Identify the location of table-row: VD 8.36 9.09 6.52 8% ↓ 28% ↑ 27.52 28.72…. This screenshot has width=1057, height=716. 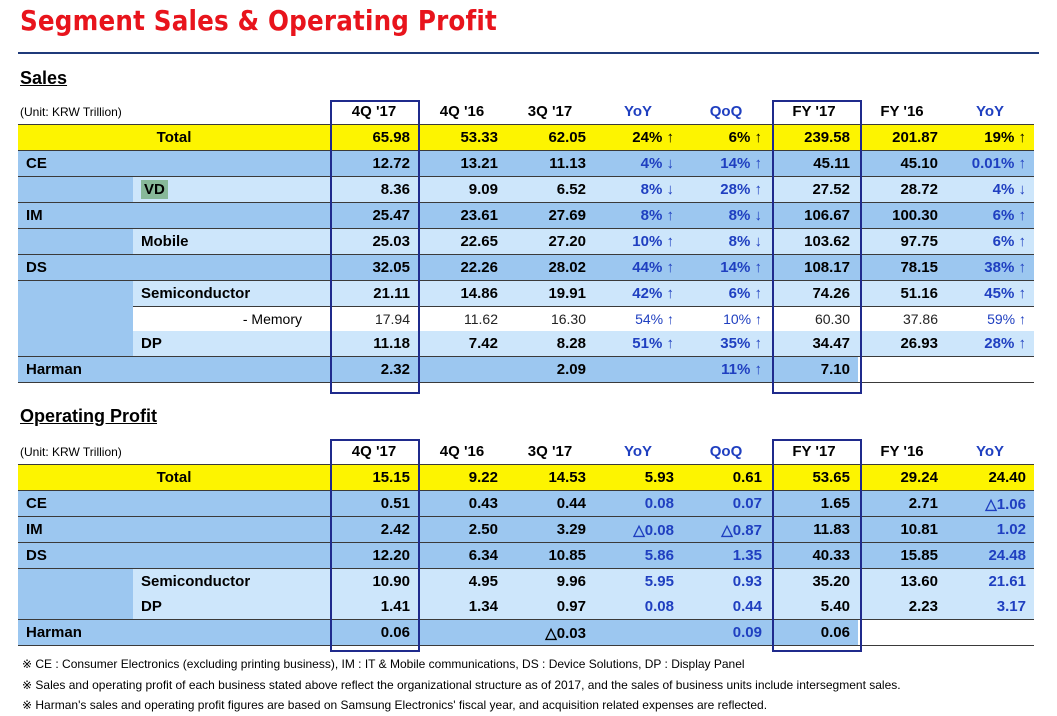
(526, 189).